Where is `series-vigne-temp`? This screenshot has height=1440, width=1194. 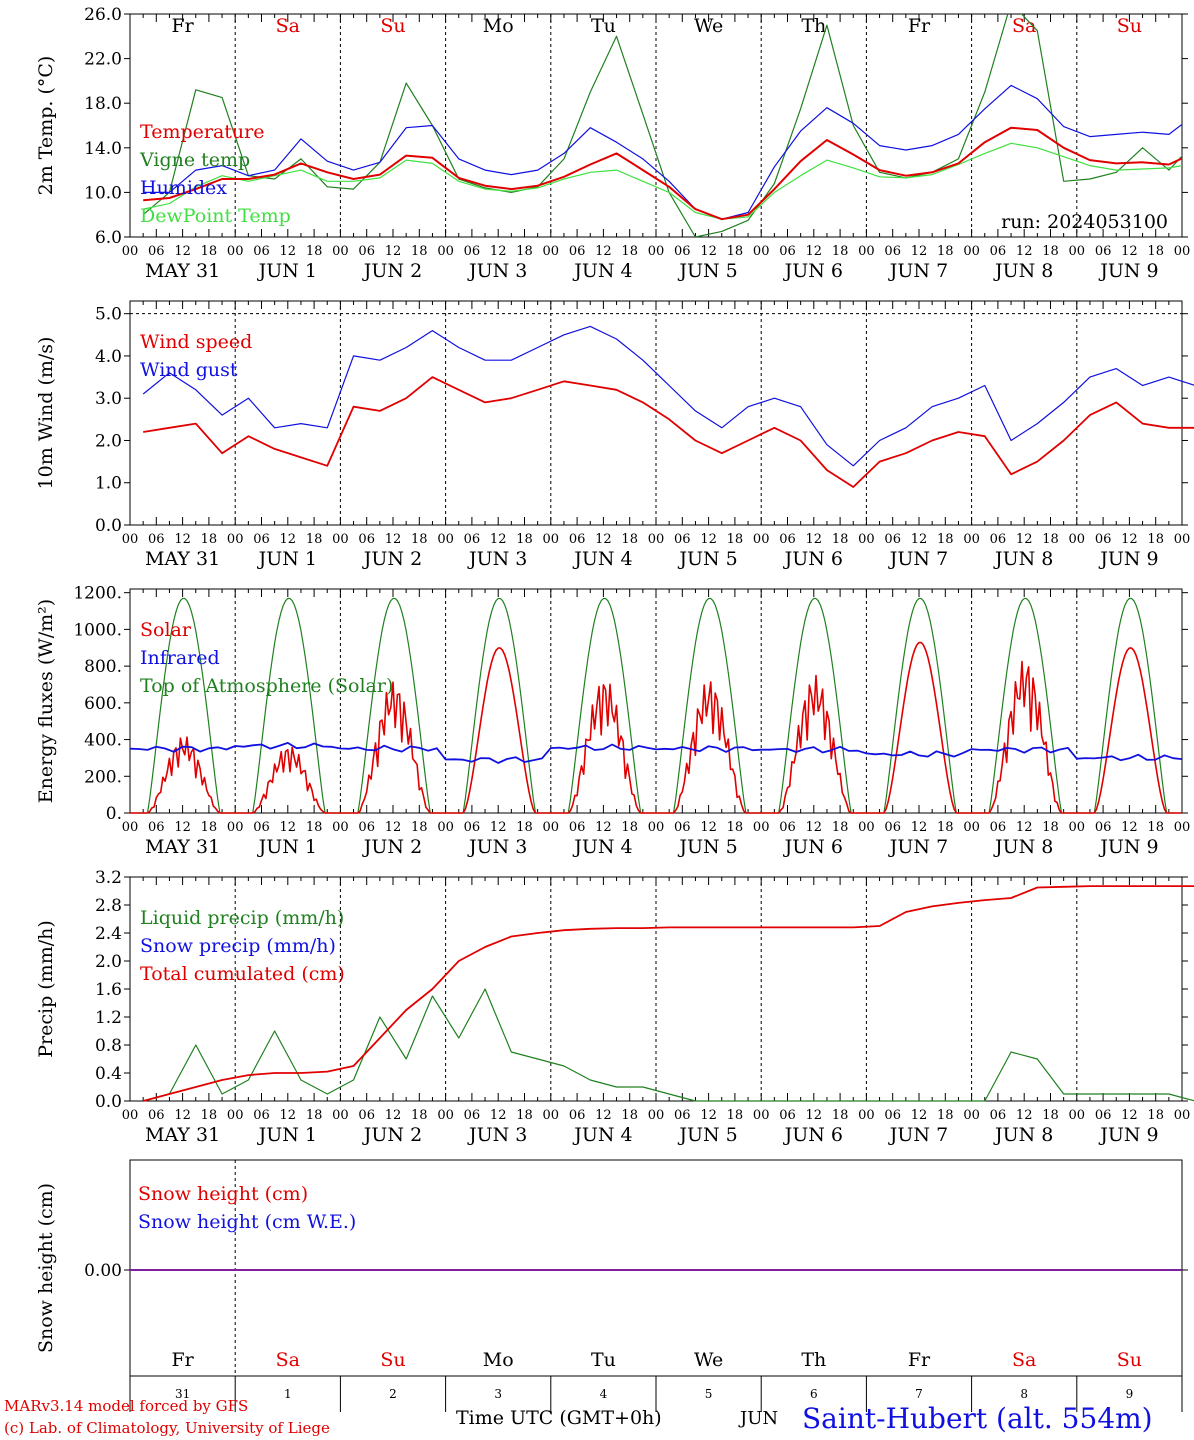 series-vigne-temp is located at coordinates (662, 125).